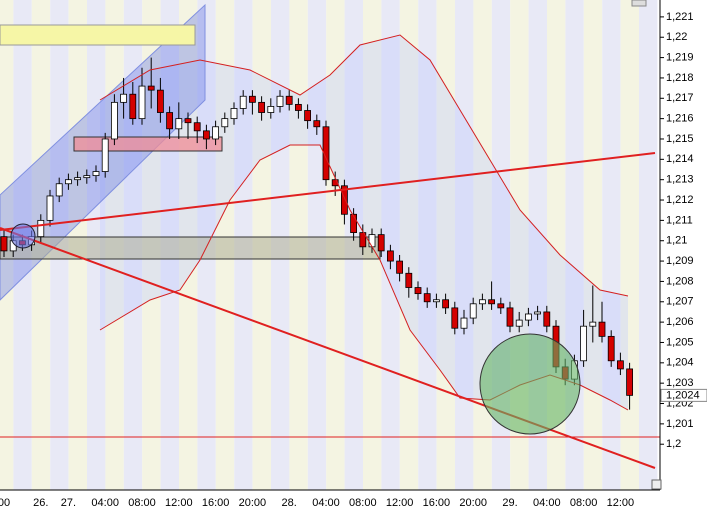 The image size is (707, 511). Describe the element at coordinates (680, 363) in the screenshot. I see `y-tick-label: 1,204` at that location.